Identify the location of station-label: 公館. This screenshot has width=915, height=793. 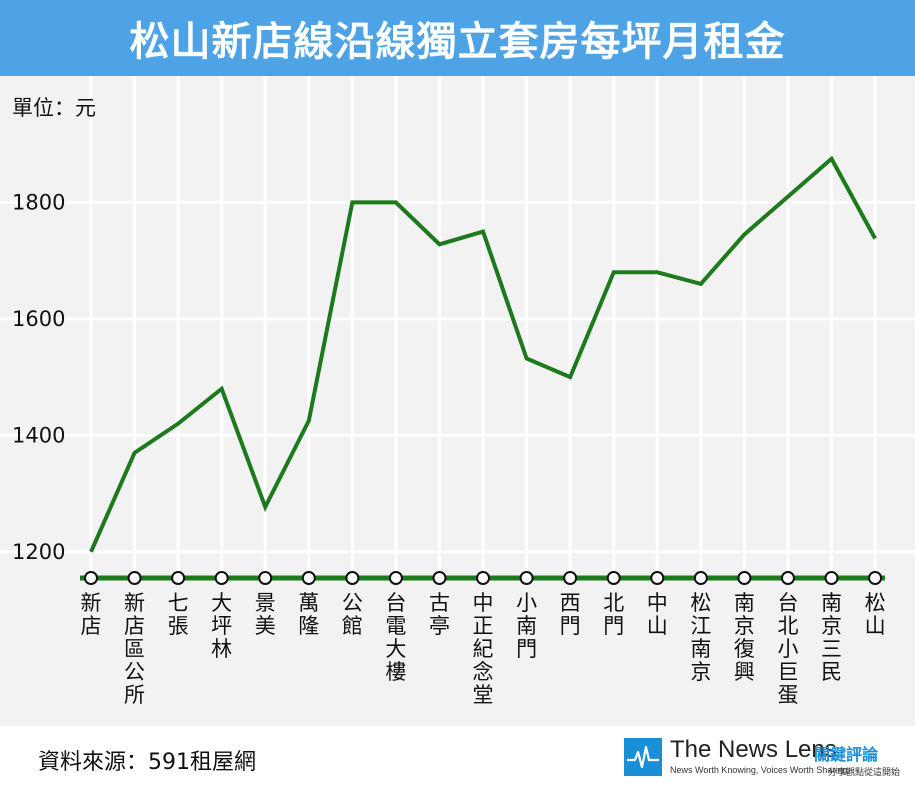
(352, 614).